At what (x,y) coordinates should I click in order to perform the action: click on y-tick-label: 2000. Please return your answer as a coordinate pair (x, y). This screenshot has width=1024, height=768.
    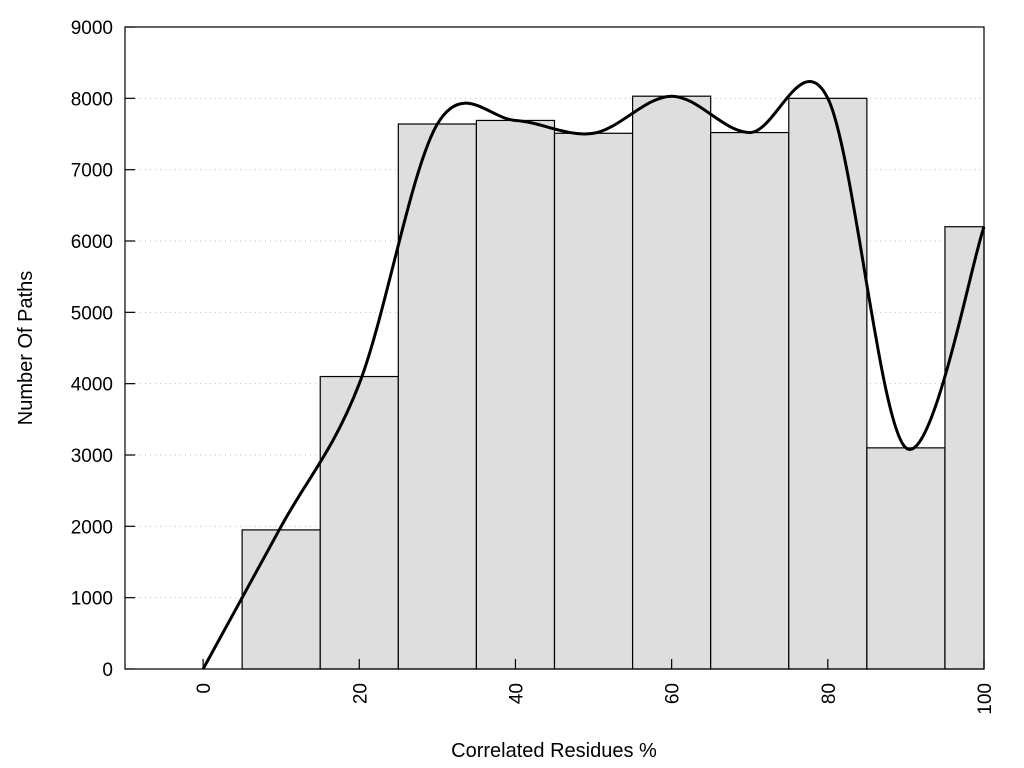
    Looking at the image, I should click on (92, 527).